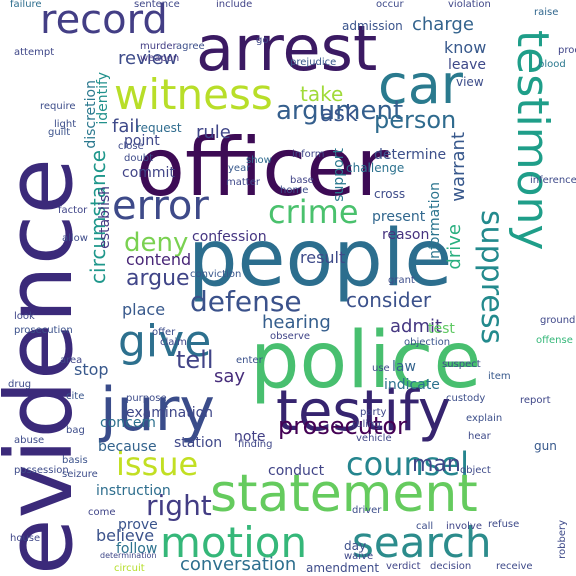  Describe the element at coordinates (160, 58) in the screenshot. I see `word: weapon` at that location.